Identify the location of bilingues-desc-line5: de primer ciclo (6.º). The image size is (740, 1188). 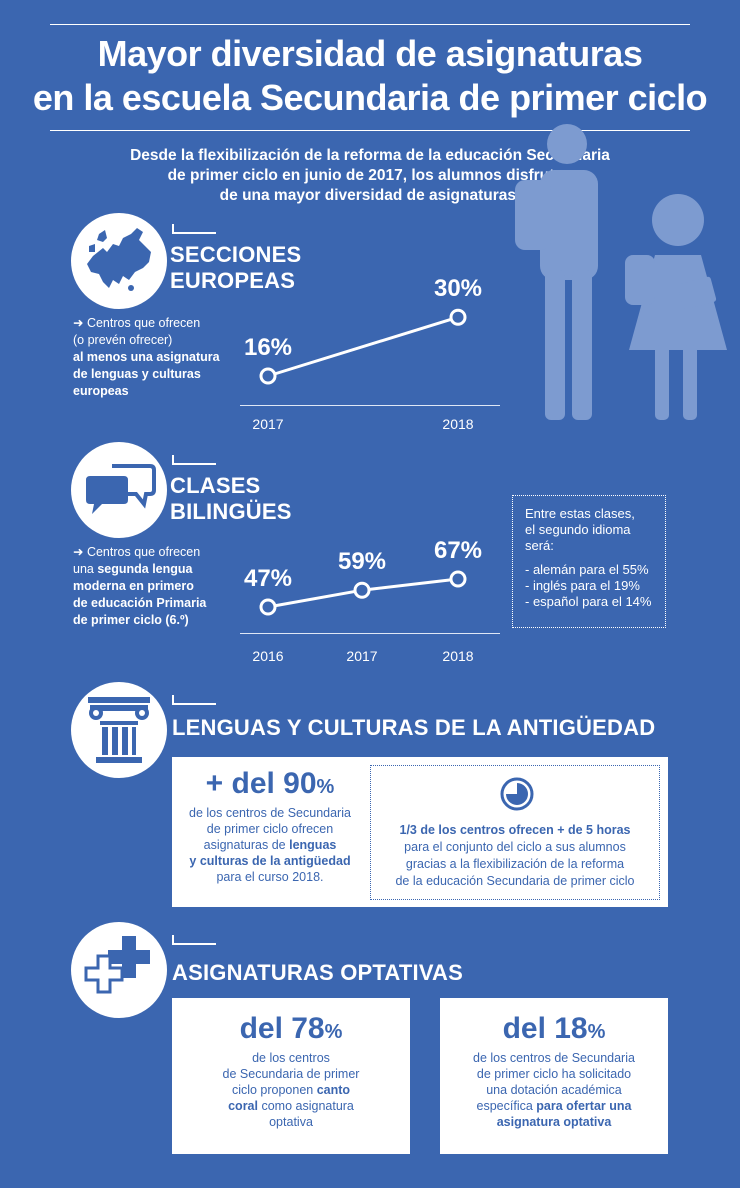
(131, 620).